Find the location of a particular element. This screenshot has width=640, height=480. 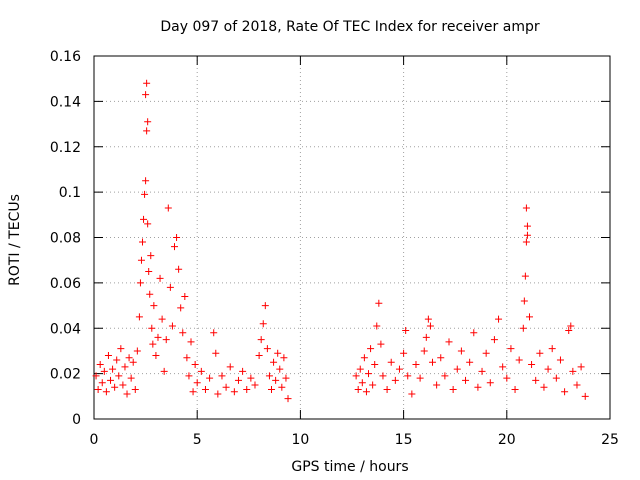

y-tick-label: 0.14 is located at coordinates (65, 102).